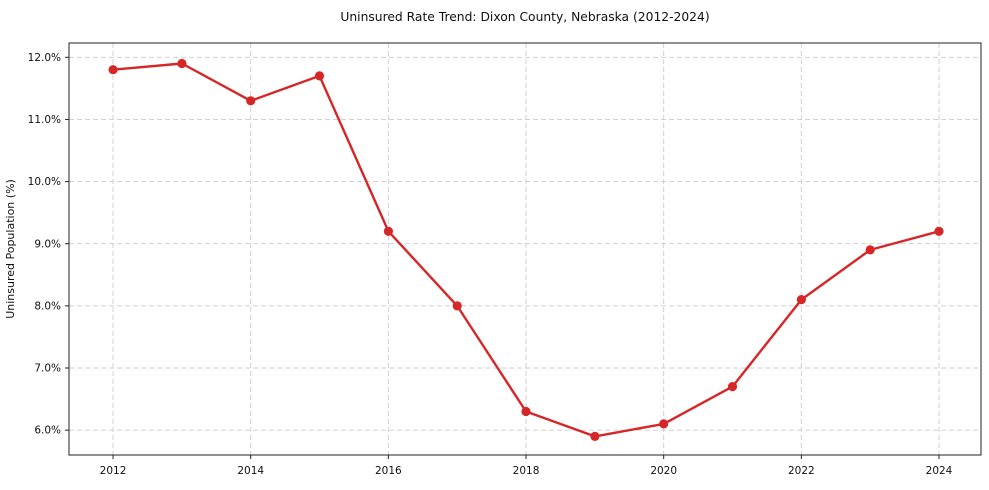 The width and height of the screenshot is (989, 490). I want to click on y-tick-label: 6.0%, so click(47, 431).